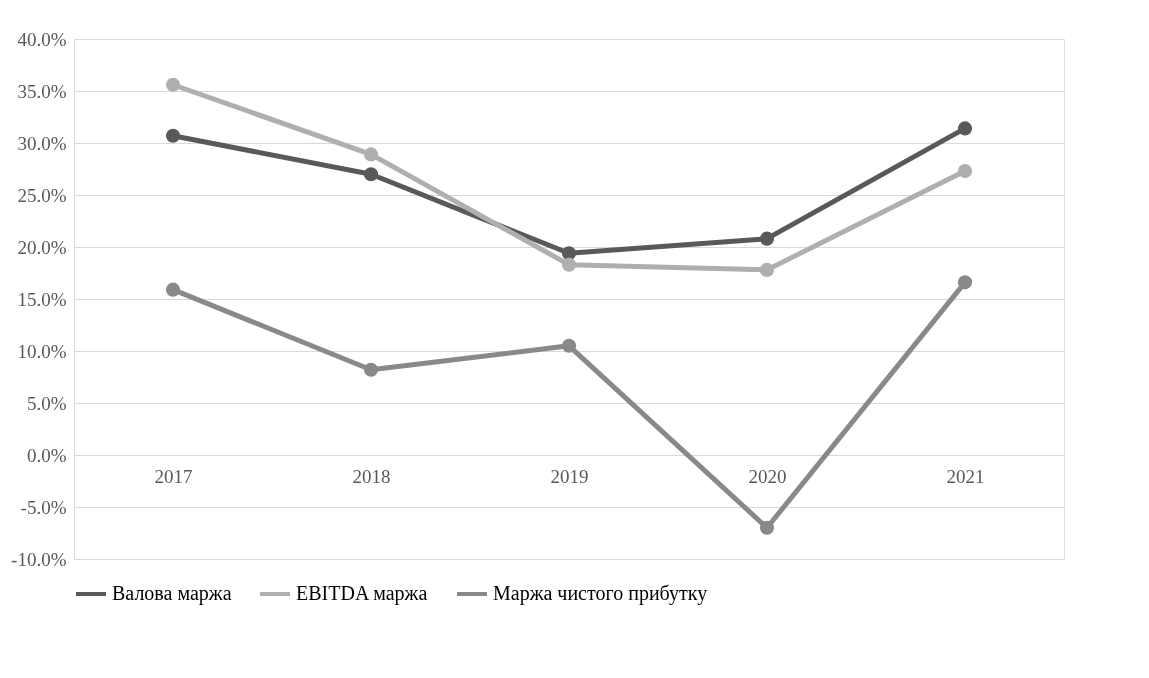 This screenshot has width=1149, height=678. Describe the element at coordinates (172, 593) in the screenshot. I see `legend-label: Валова маржа` at that location.